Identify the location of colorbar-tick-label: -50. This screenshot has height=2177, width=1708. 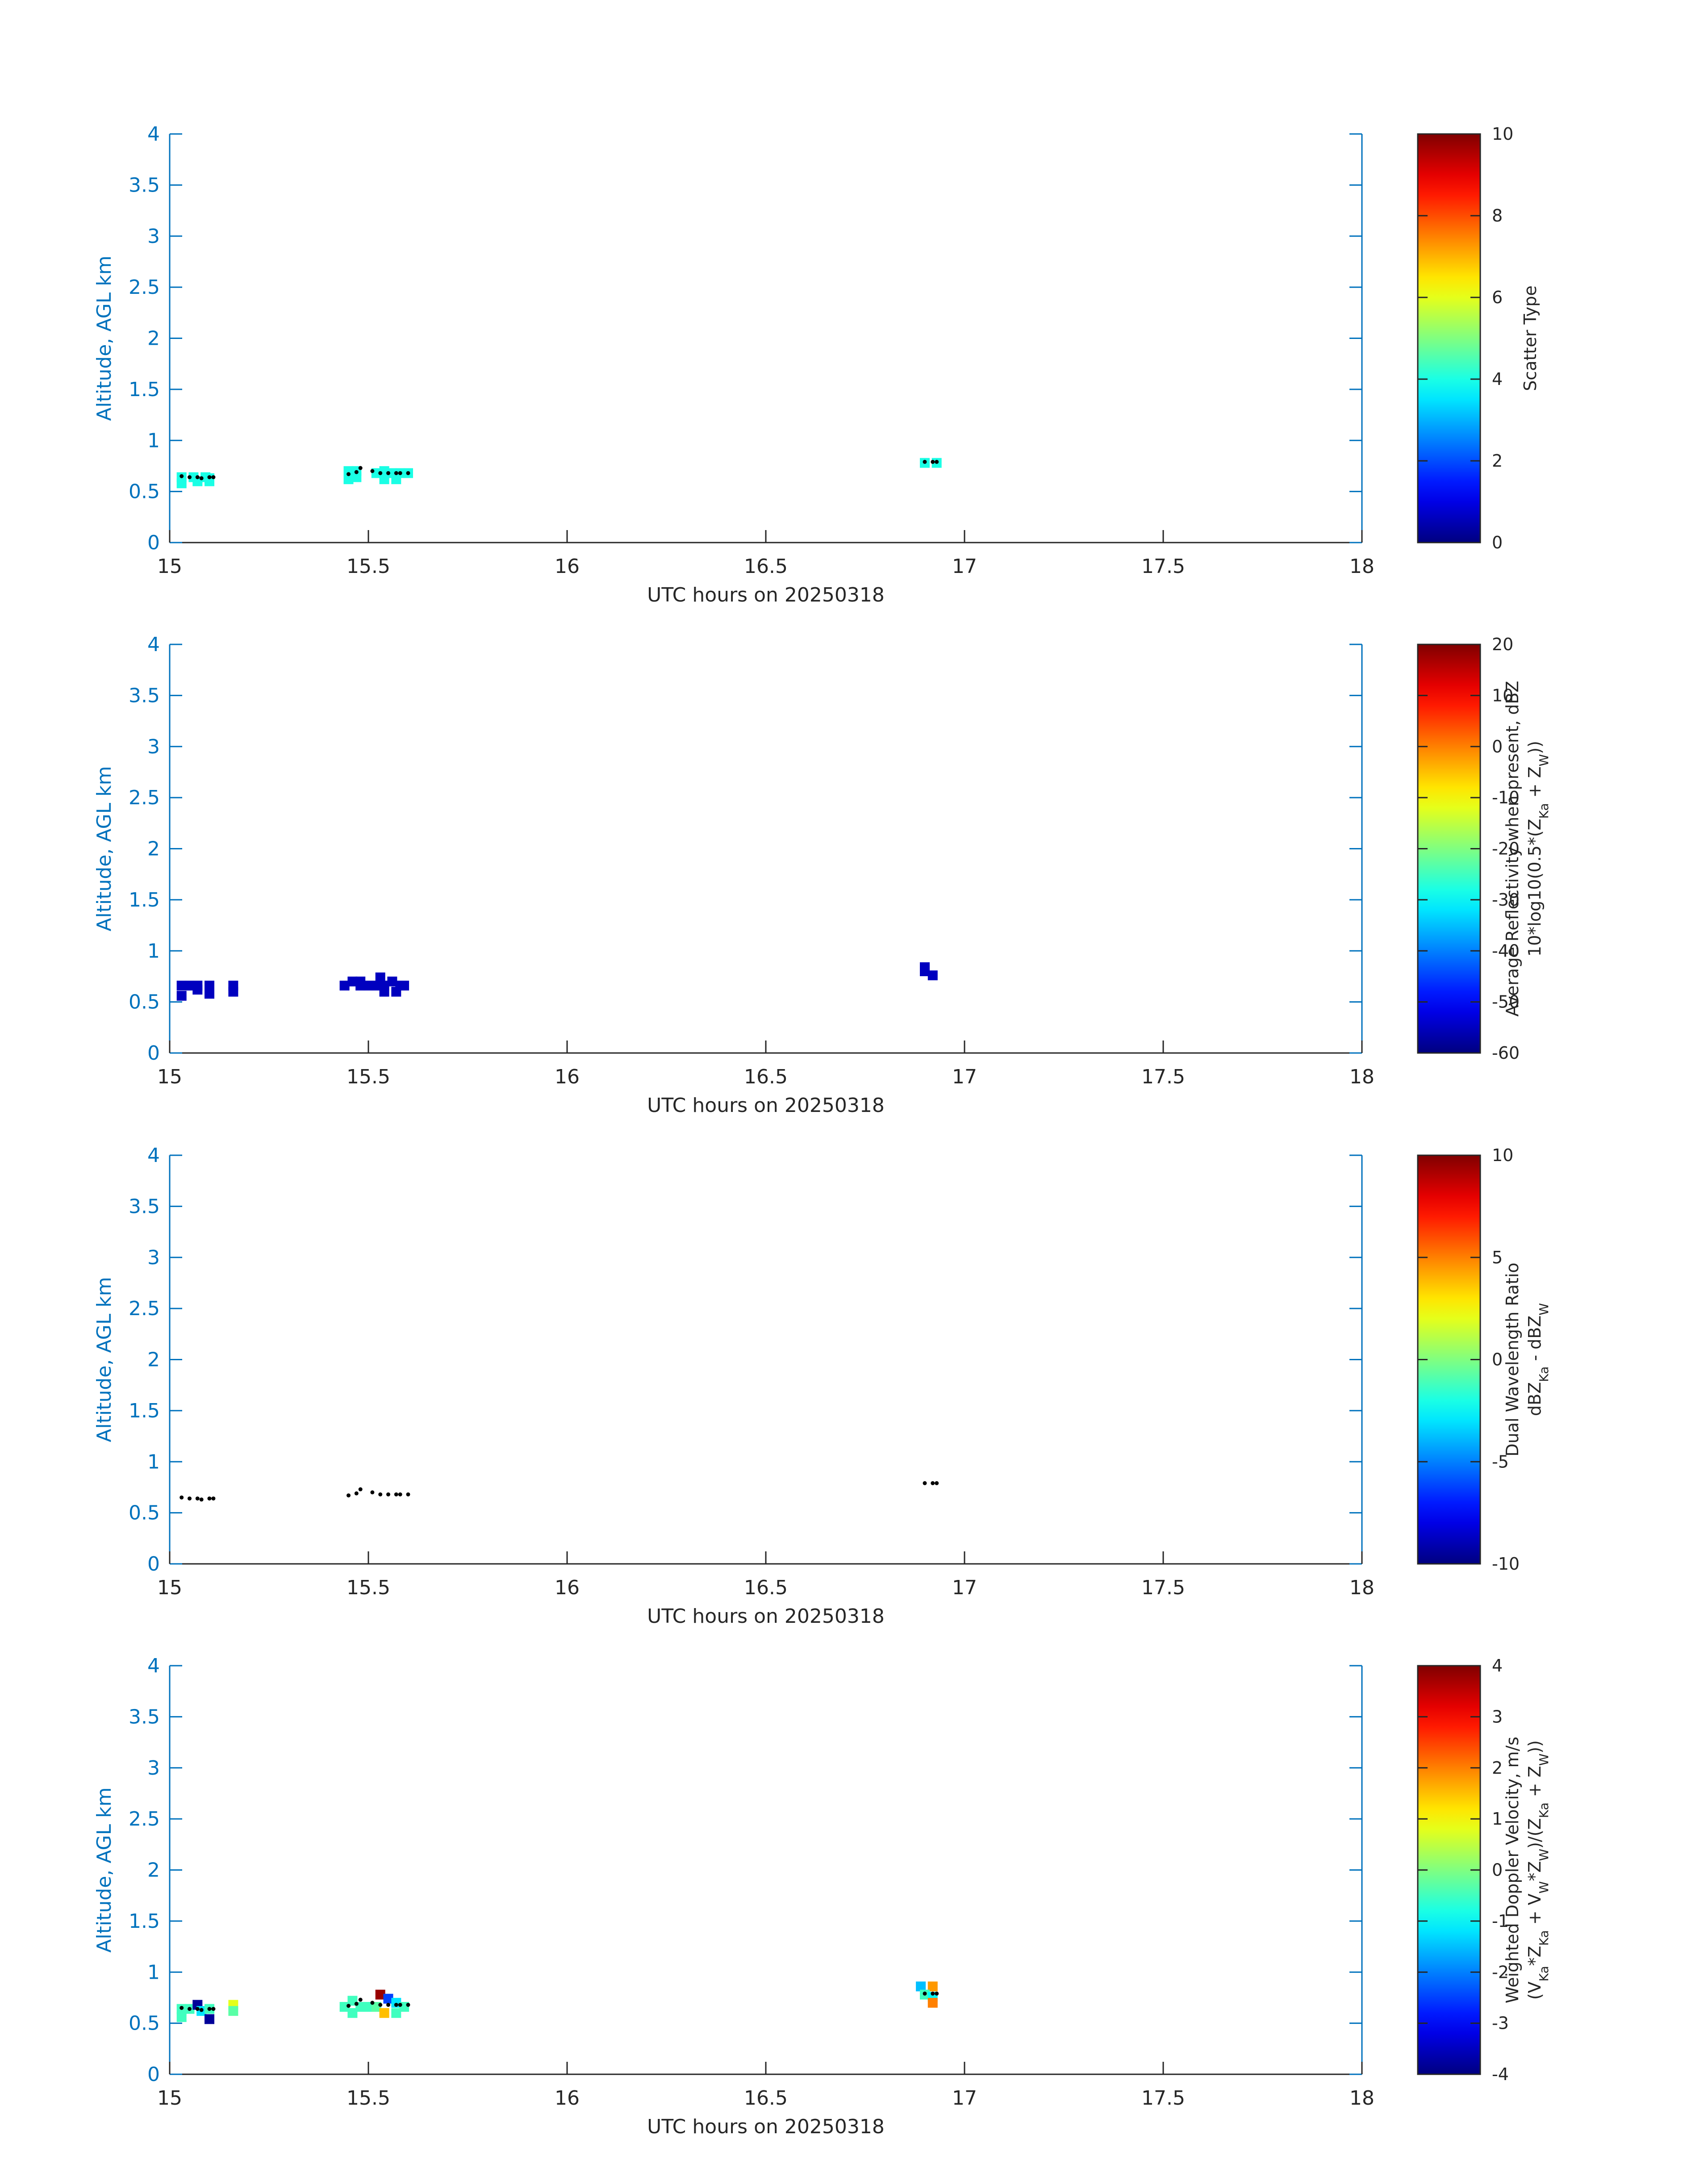
(1506, 1002).